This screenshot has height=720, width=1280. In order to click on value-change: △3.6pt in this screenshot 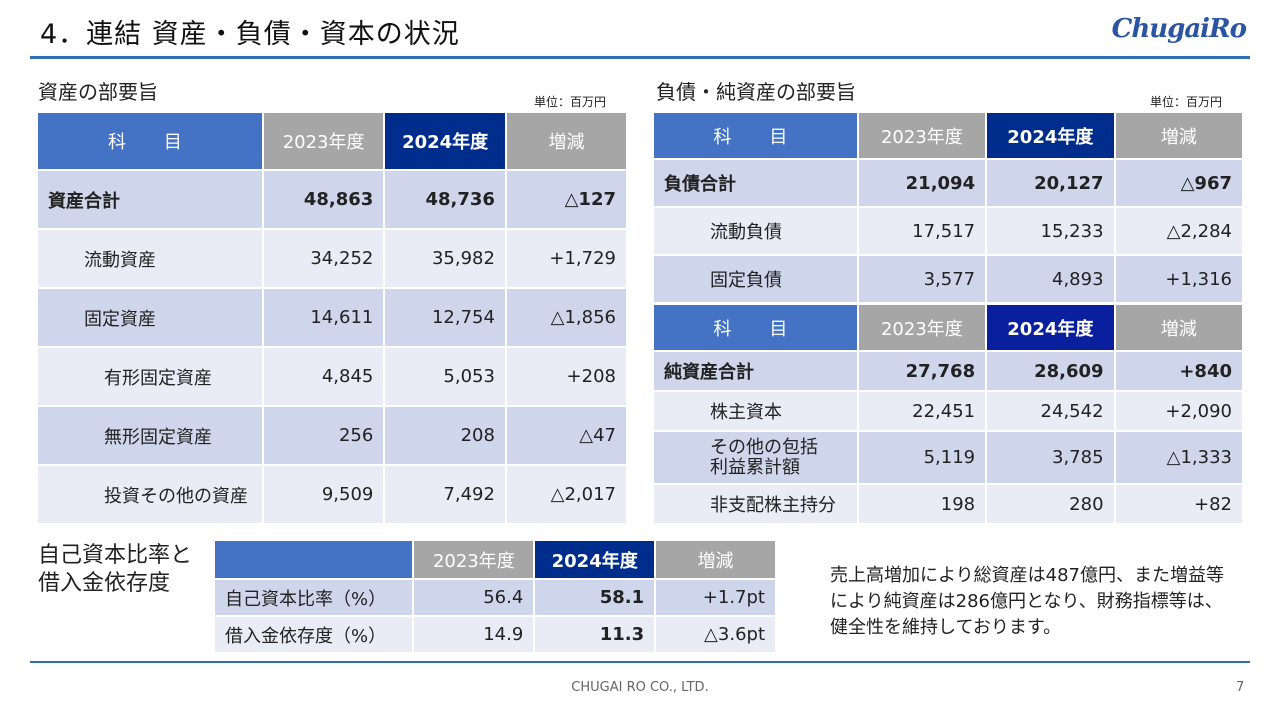, I will do `click(715, 634)`.